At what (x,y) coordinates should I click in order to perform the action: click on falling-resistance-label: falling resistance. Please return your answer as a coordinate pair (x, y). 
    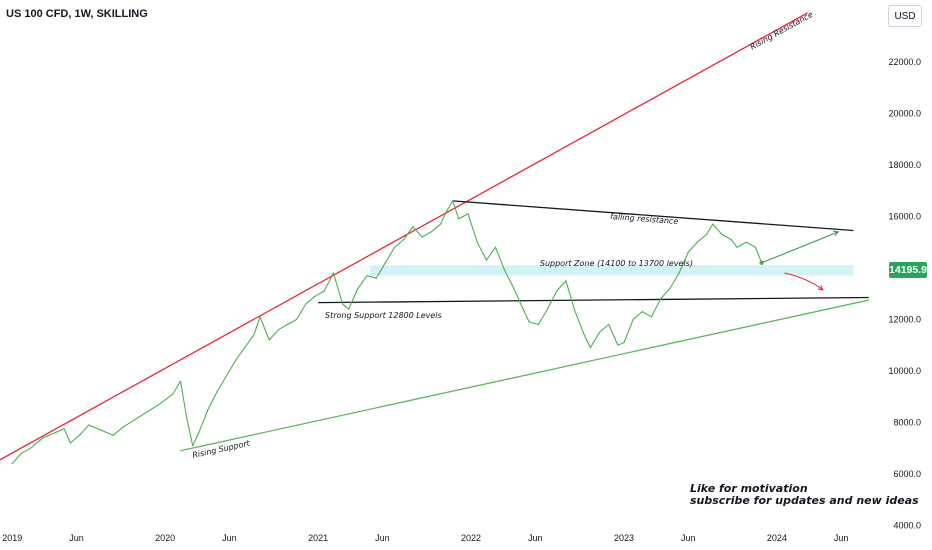
    Looking at the image, I should click on (644, 219).